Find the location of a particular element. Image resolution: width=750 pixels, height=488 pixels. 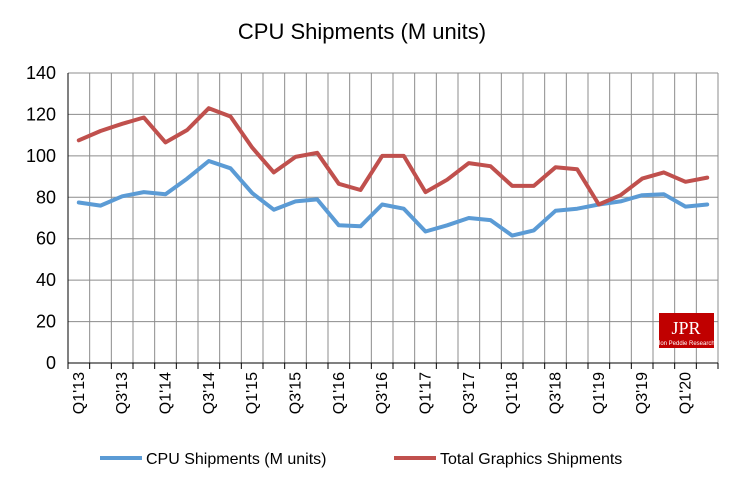

logo-background is located at coordinates (686, 330).